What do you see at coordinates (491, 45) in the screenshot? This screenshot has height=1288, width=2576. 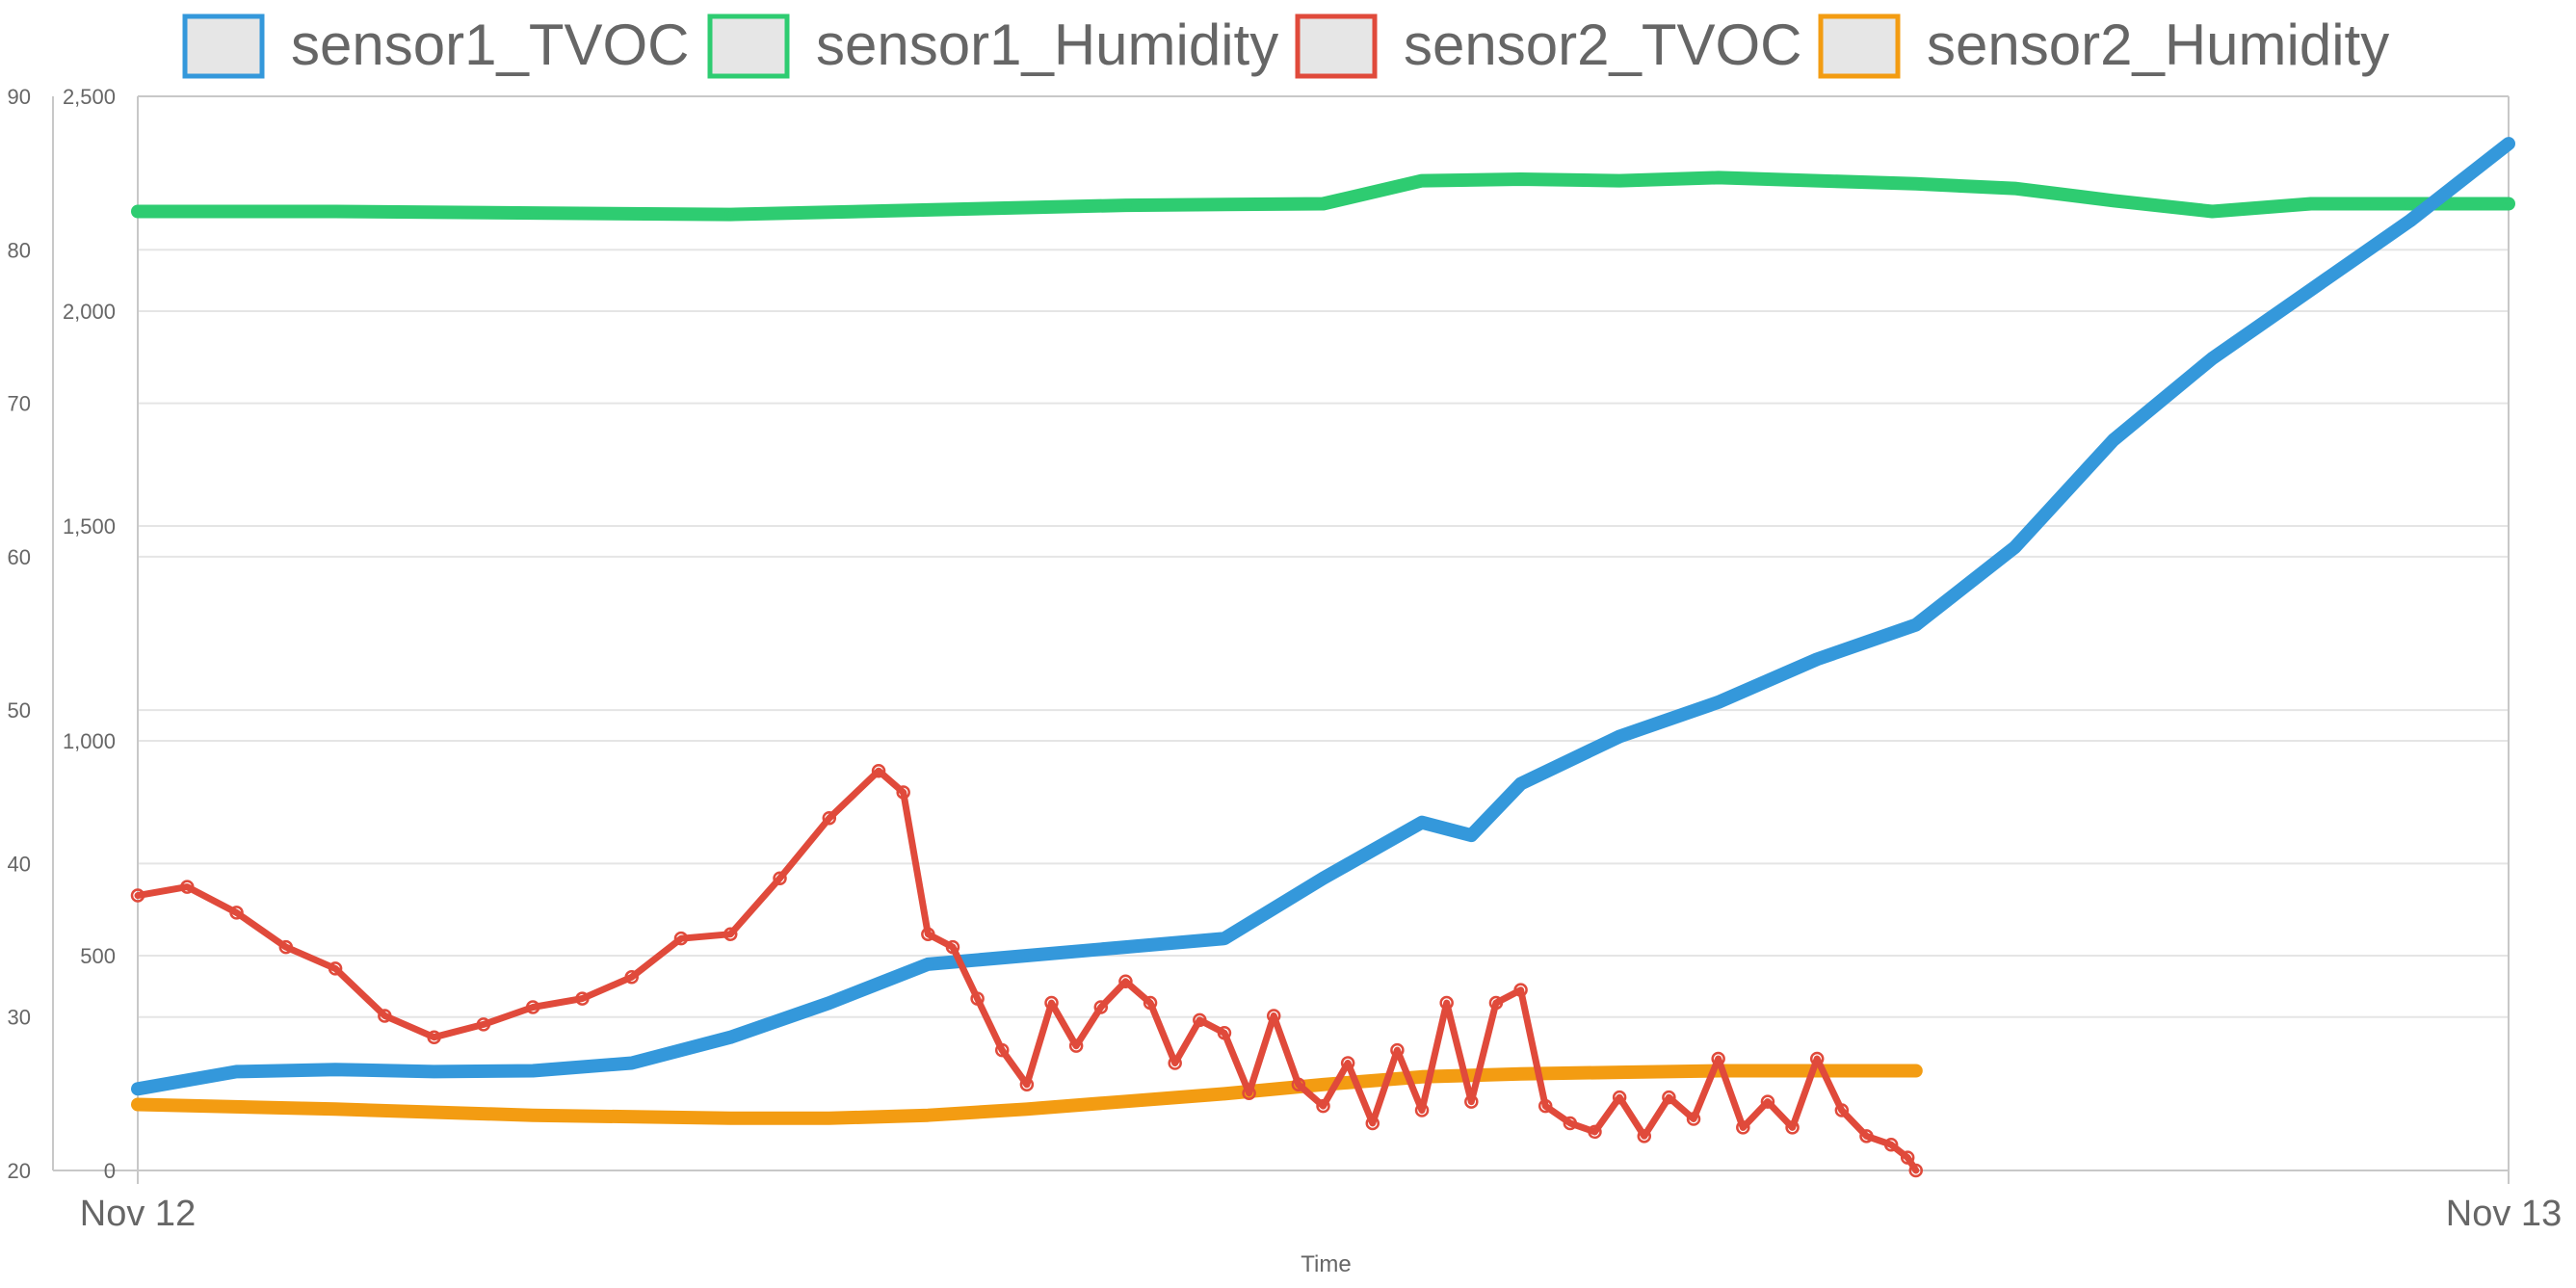 I see `legend-label: sensor1_TVOC` at bounding box center [491, 45].